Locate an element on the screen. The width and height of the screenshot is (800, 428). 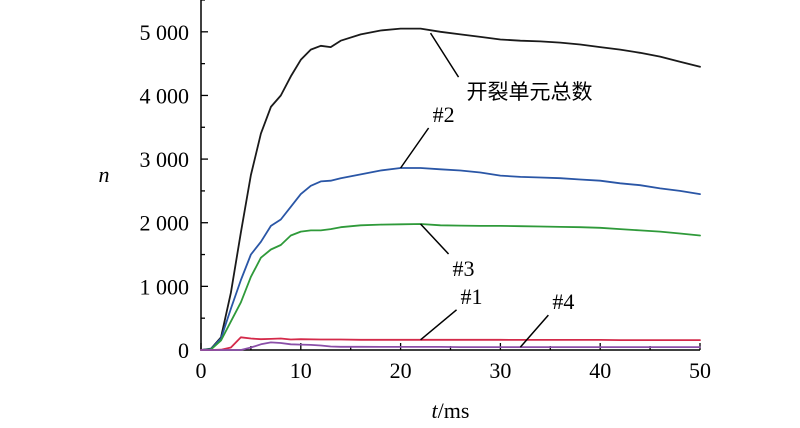
x-axis-title: t/ms is located at coordinates (451, 410).